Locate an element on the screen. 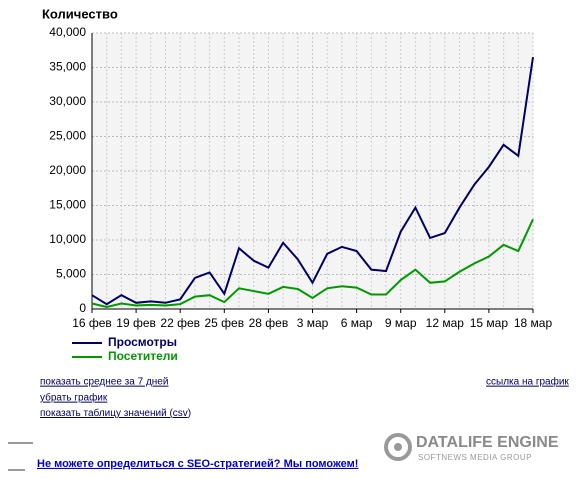 This screenshot has height=479, width=576. series-line is located at coordinates (312, 263).